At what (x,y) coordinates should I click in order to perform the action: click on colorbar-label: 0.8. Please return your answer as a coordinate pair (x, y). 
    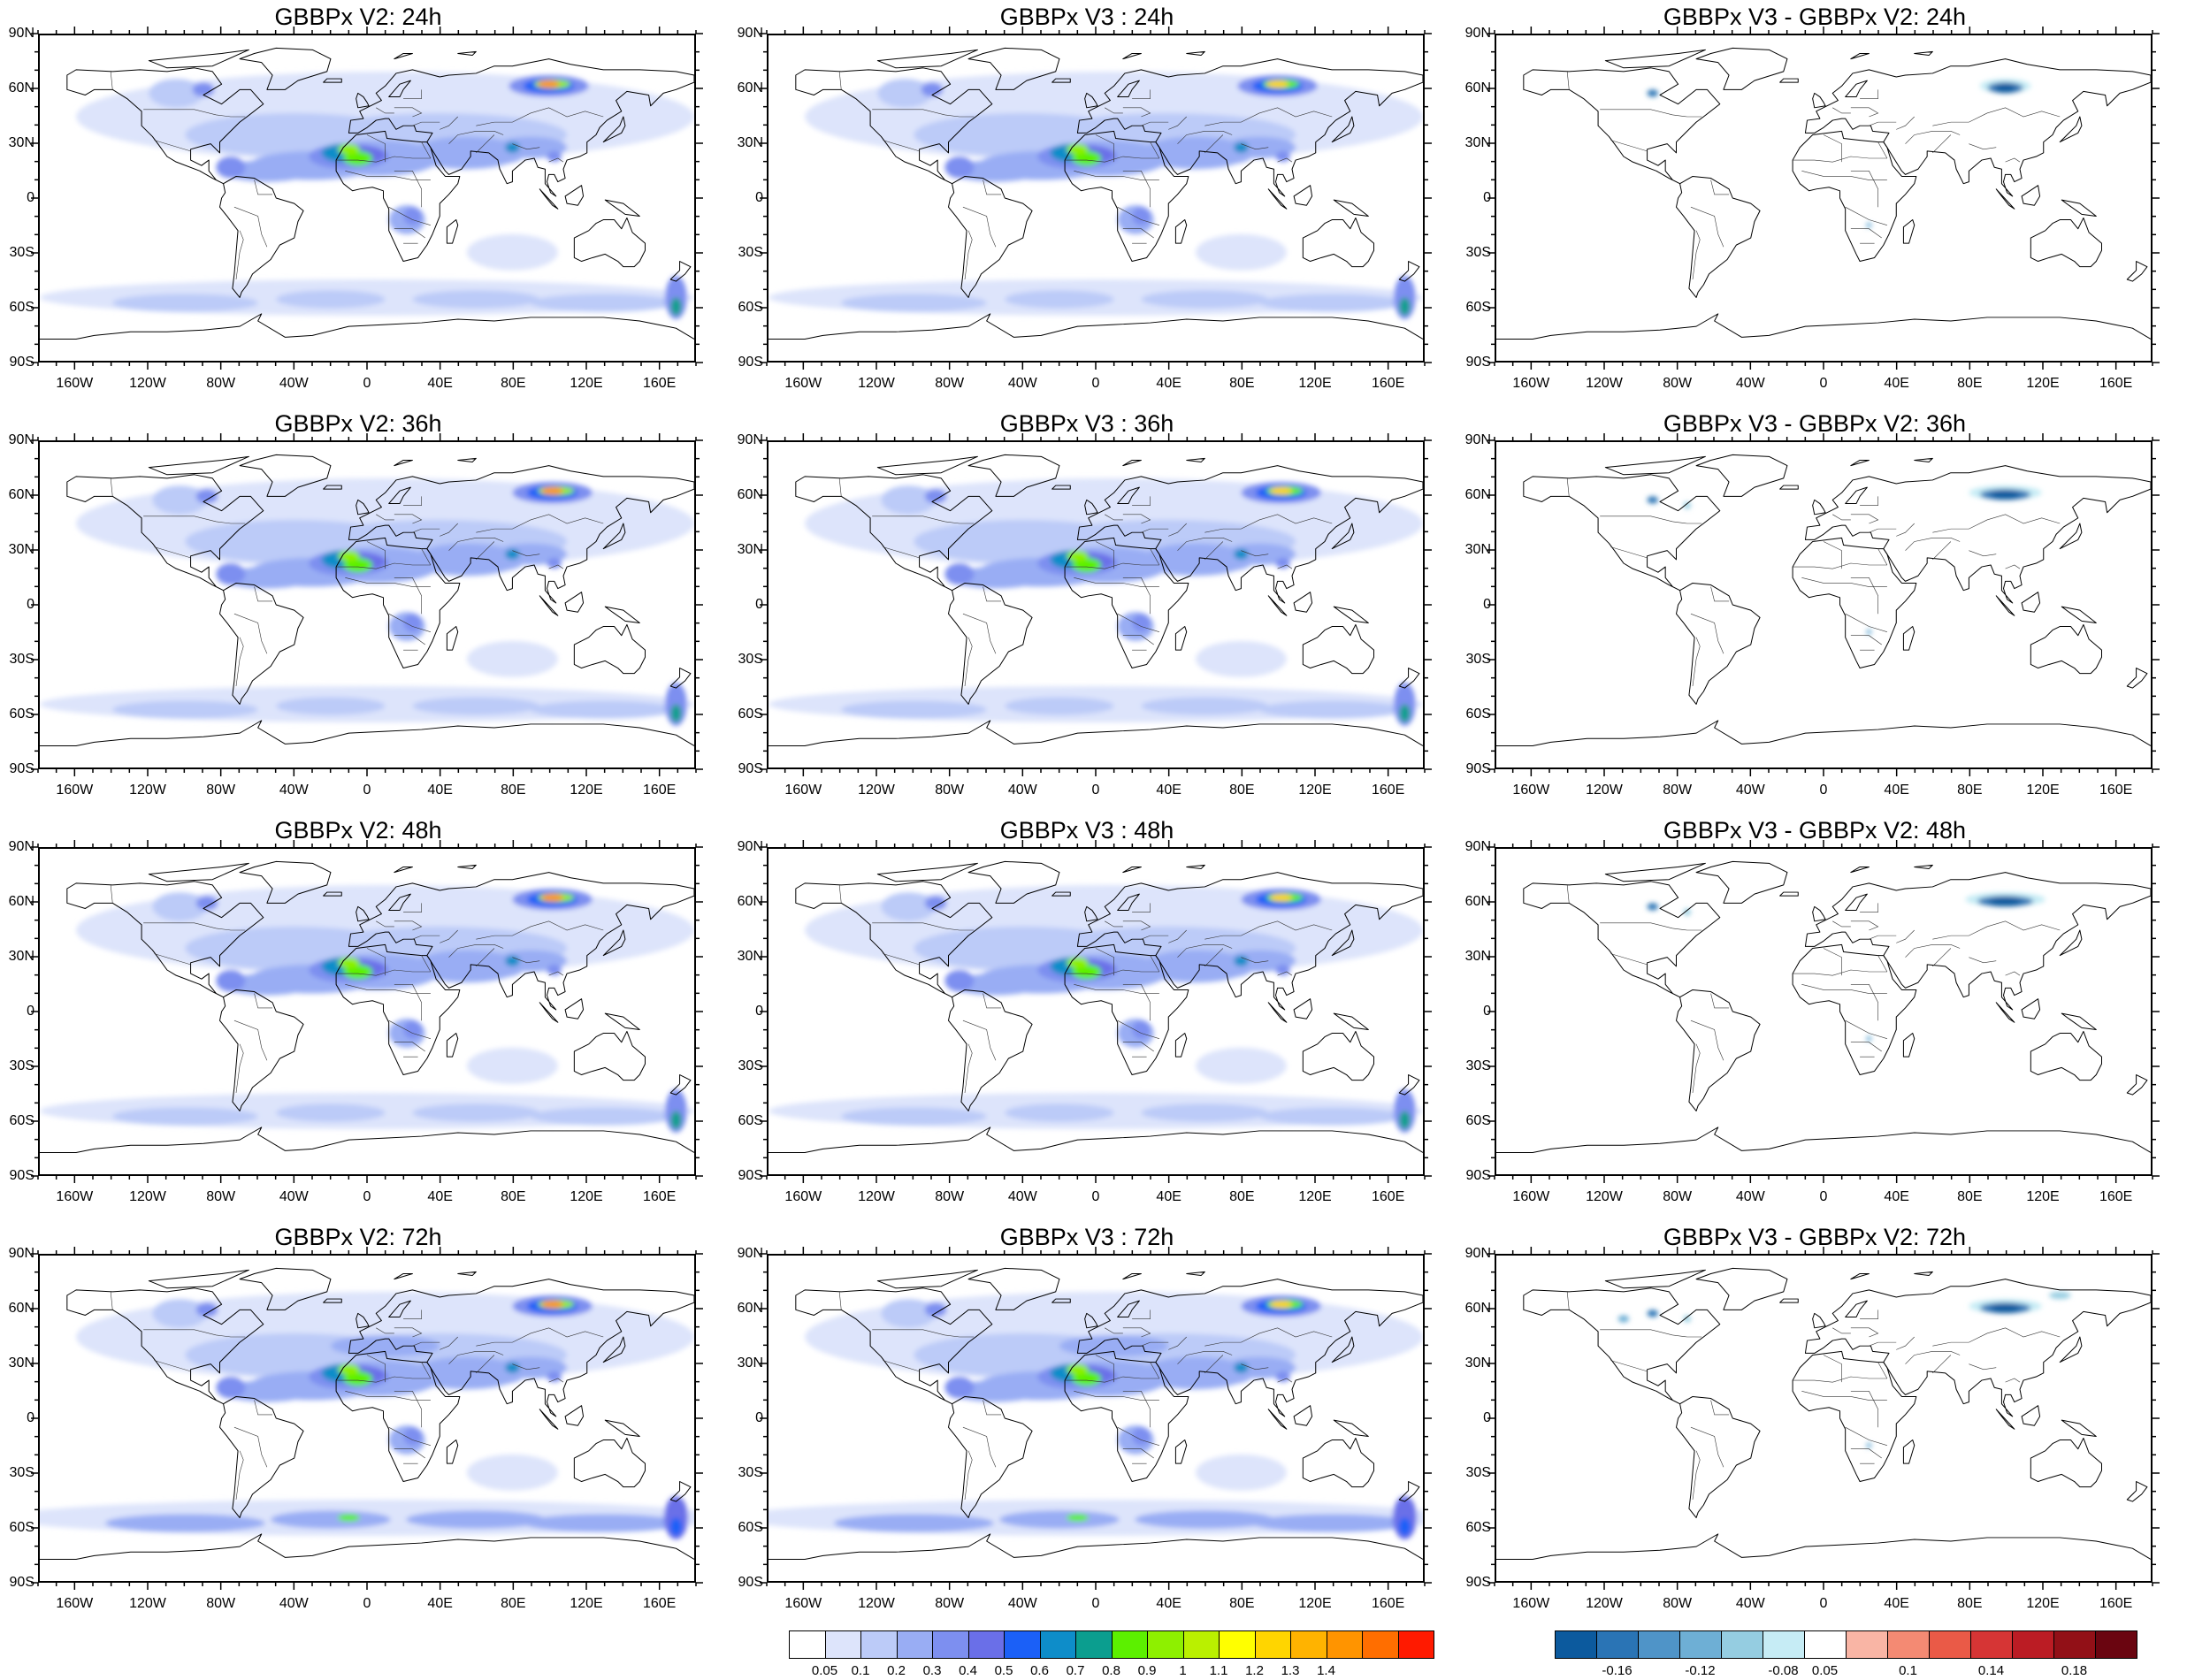
    Looking at the image, I should click on (1111, 1670).